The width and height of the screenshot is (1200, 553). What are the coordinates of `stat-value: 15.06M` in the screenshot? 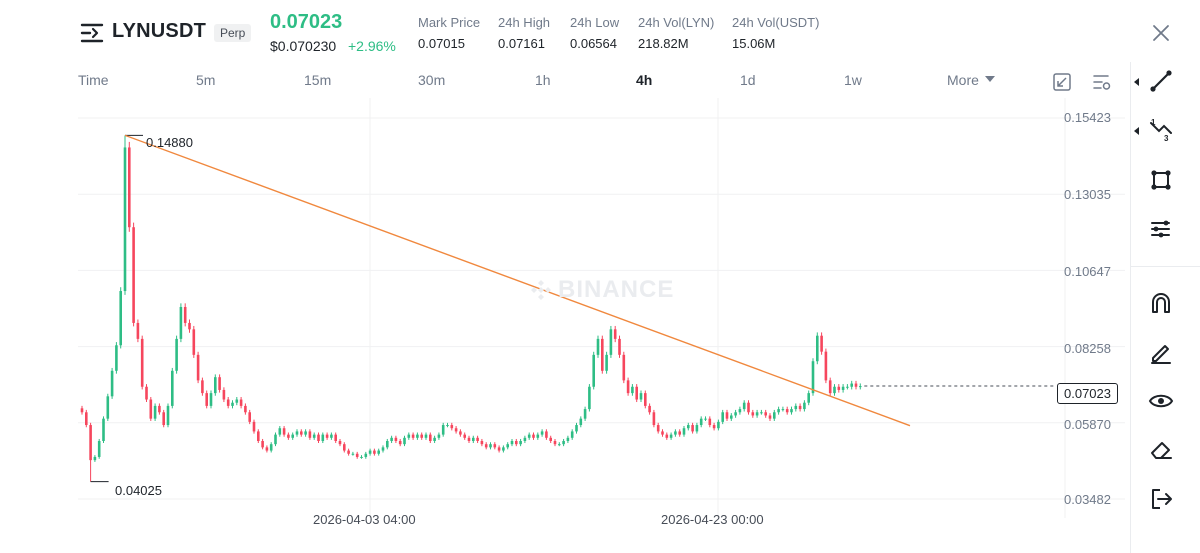 It's located at (754, 43).